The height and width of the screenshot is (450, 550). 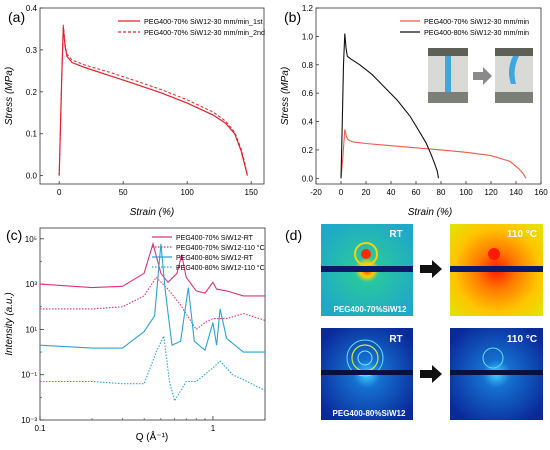 I want to click on y-tick-label-b: 0.8, so click(x=308, y=65).